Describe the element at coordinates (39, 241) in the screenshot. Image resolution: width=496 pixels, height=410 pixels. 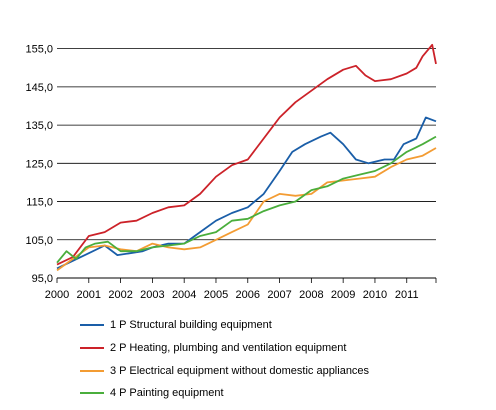
I see `y-tick-label: 105,0` at that location.